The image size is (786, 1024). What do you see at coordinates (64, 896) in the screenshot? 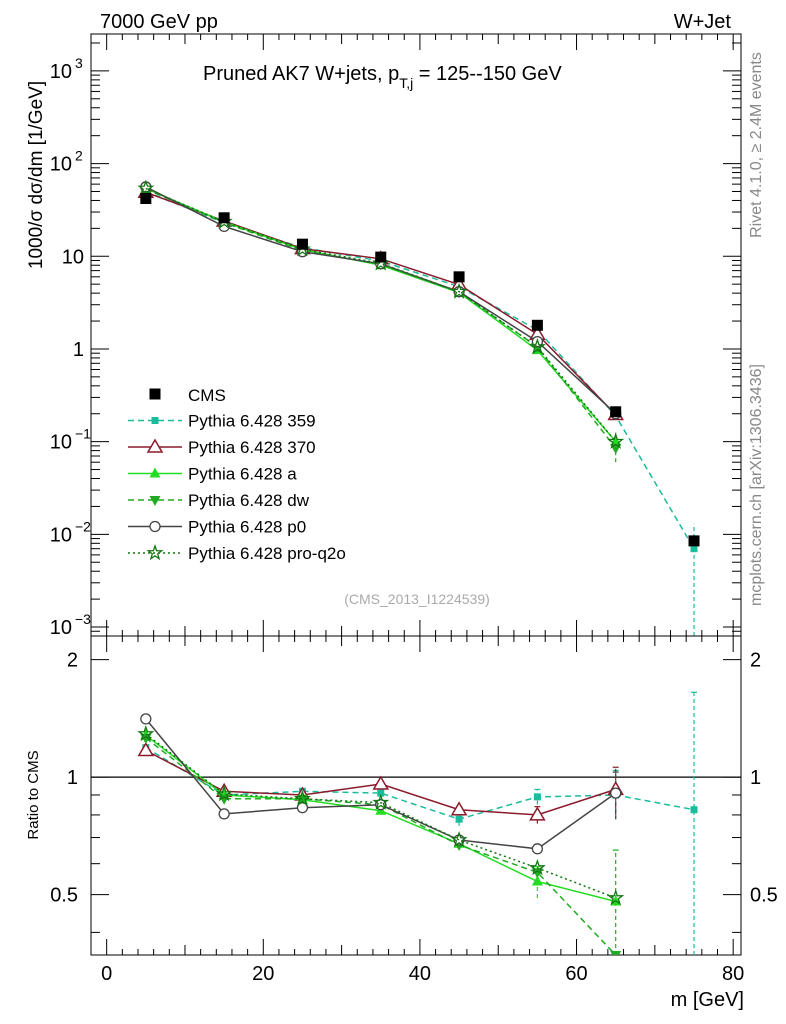
I see `ratio-y-tick-label: 0.5` at bounding box center [64, 896].